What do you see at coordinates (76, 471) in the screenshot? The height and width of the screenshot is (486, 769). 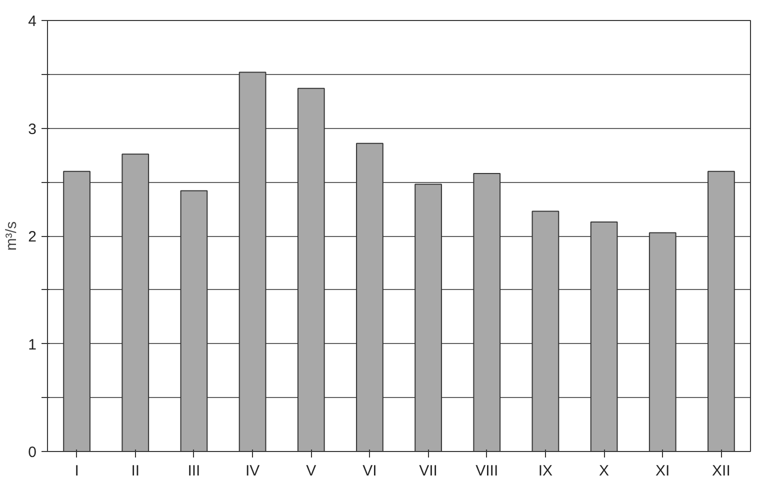 I see `x-tick-label: I` at bounding box center [76, 471].